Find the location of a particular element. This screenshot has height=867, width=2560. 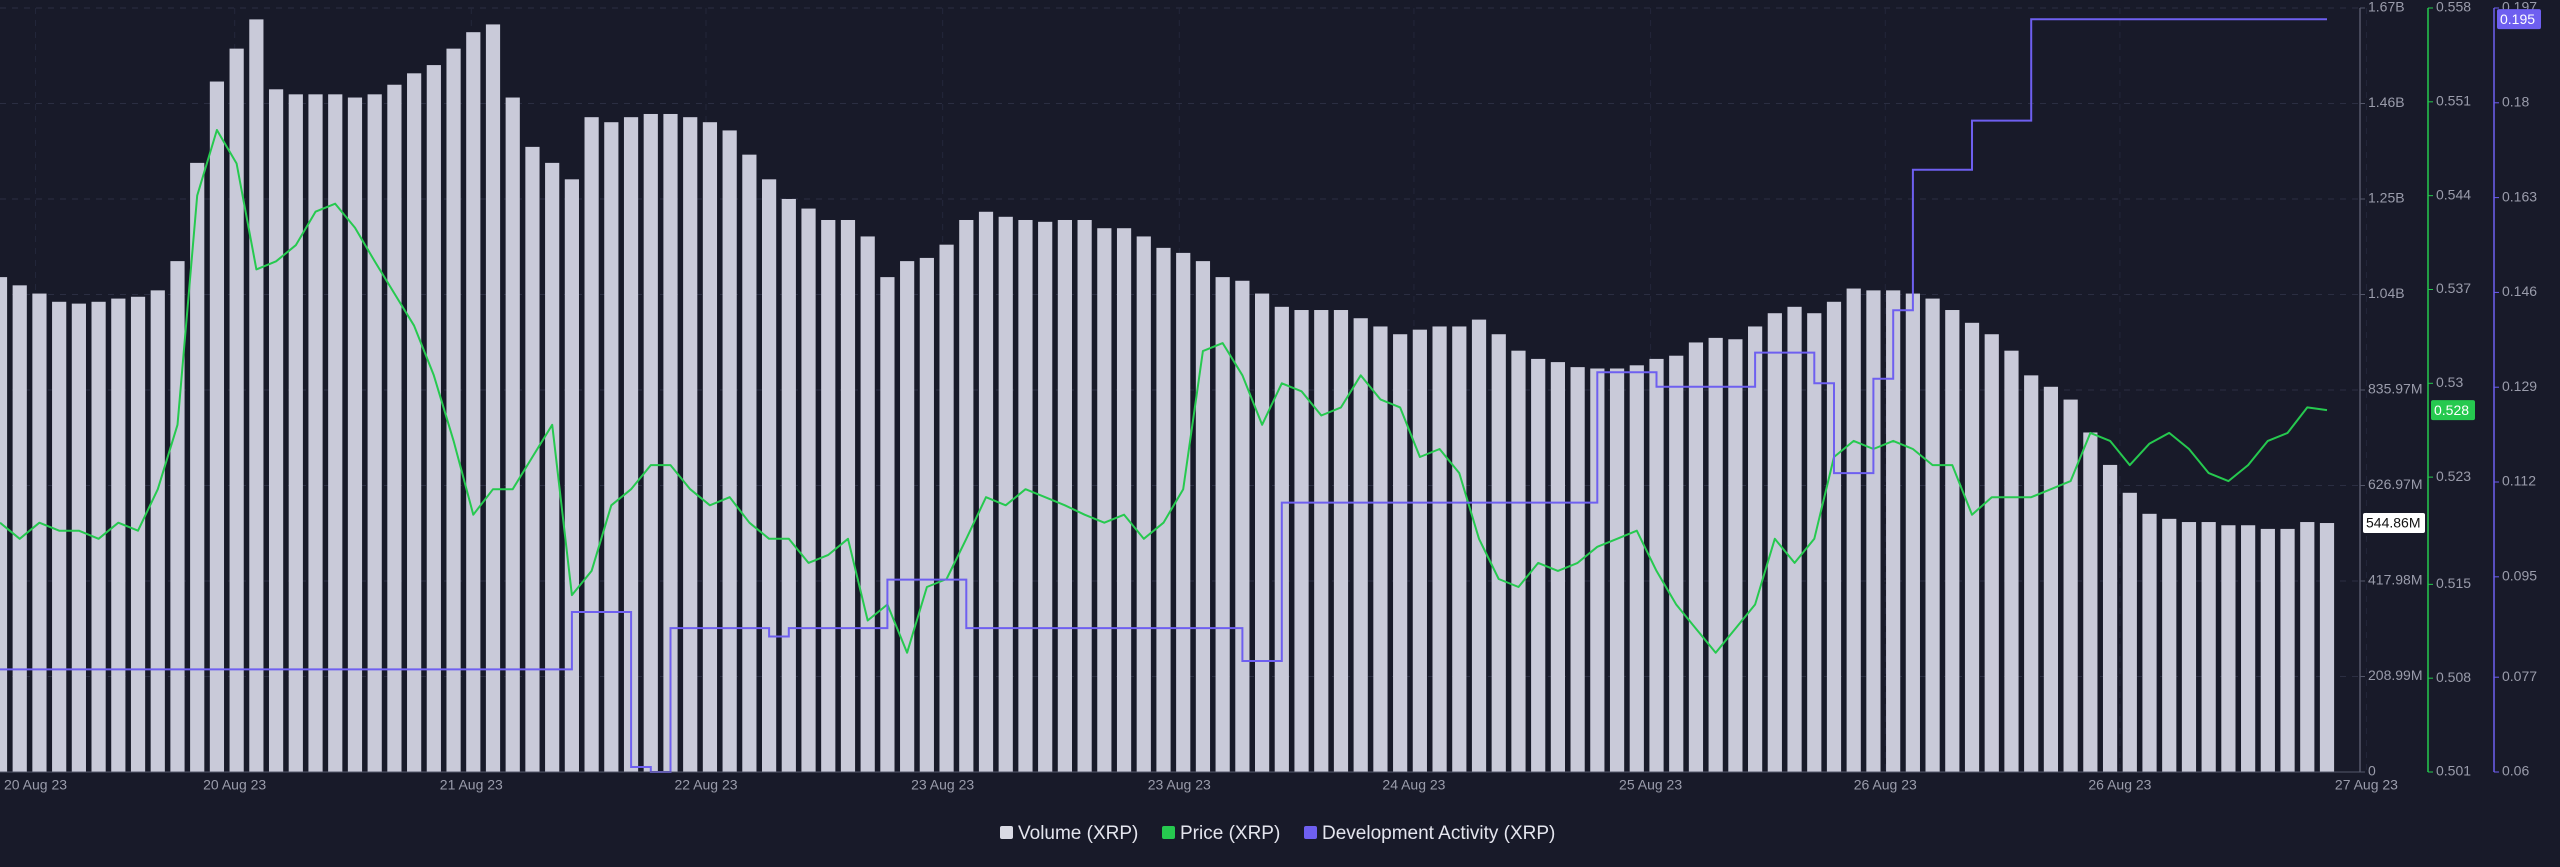

x-tick-label: 24 Aug 23 is located at coordinates (1413, 785).